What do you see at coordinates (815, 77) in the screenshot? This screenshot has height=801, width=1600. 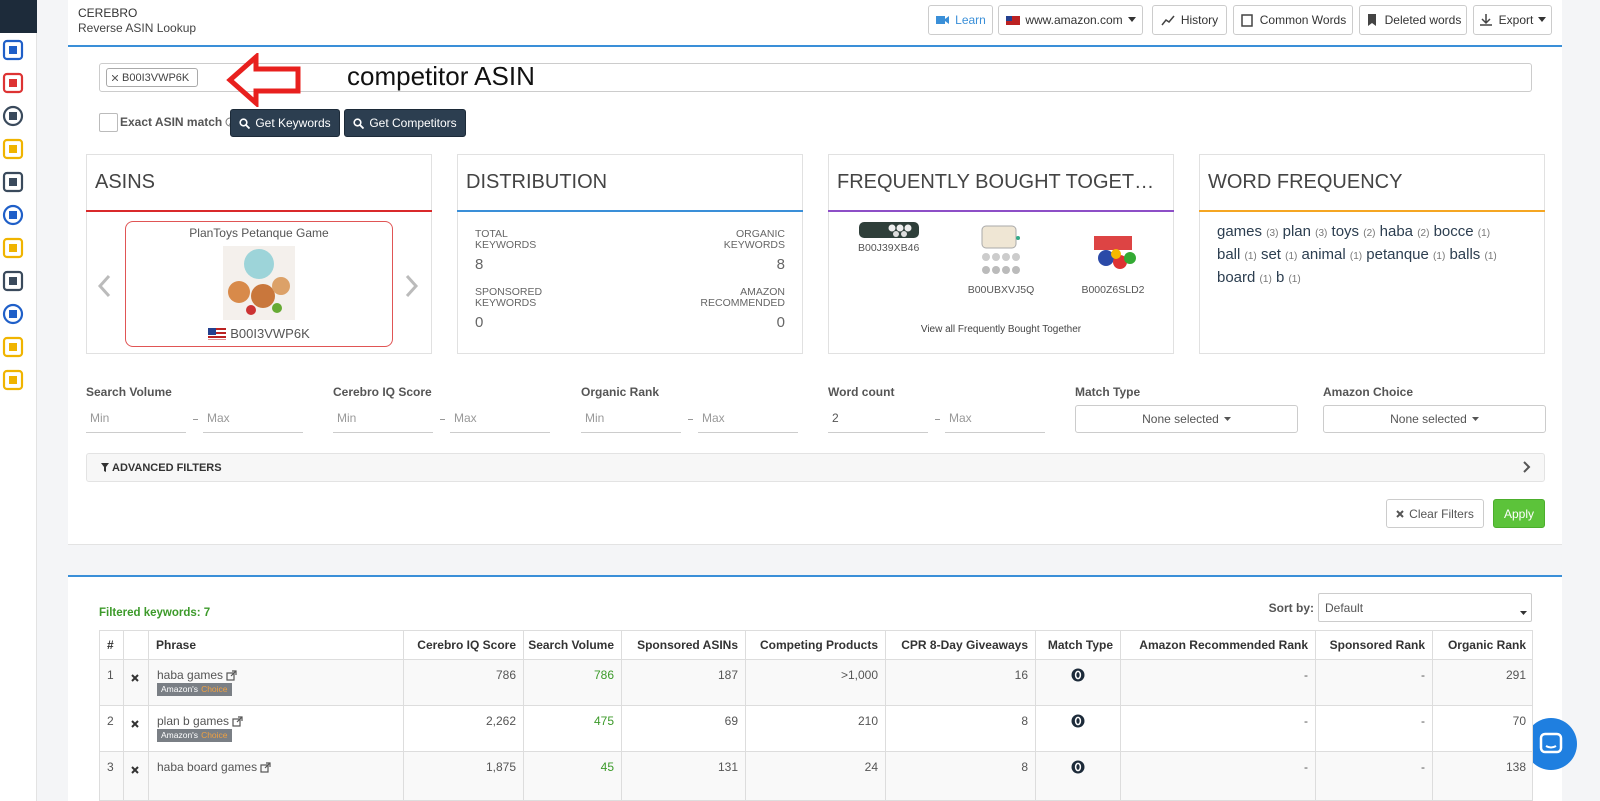 I see `asin-input` at bounding box center [815, 77].